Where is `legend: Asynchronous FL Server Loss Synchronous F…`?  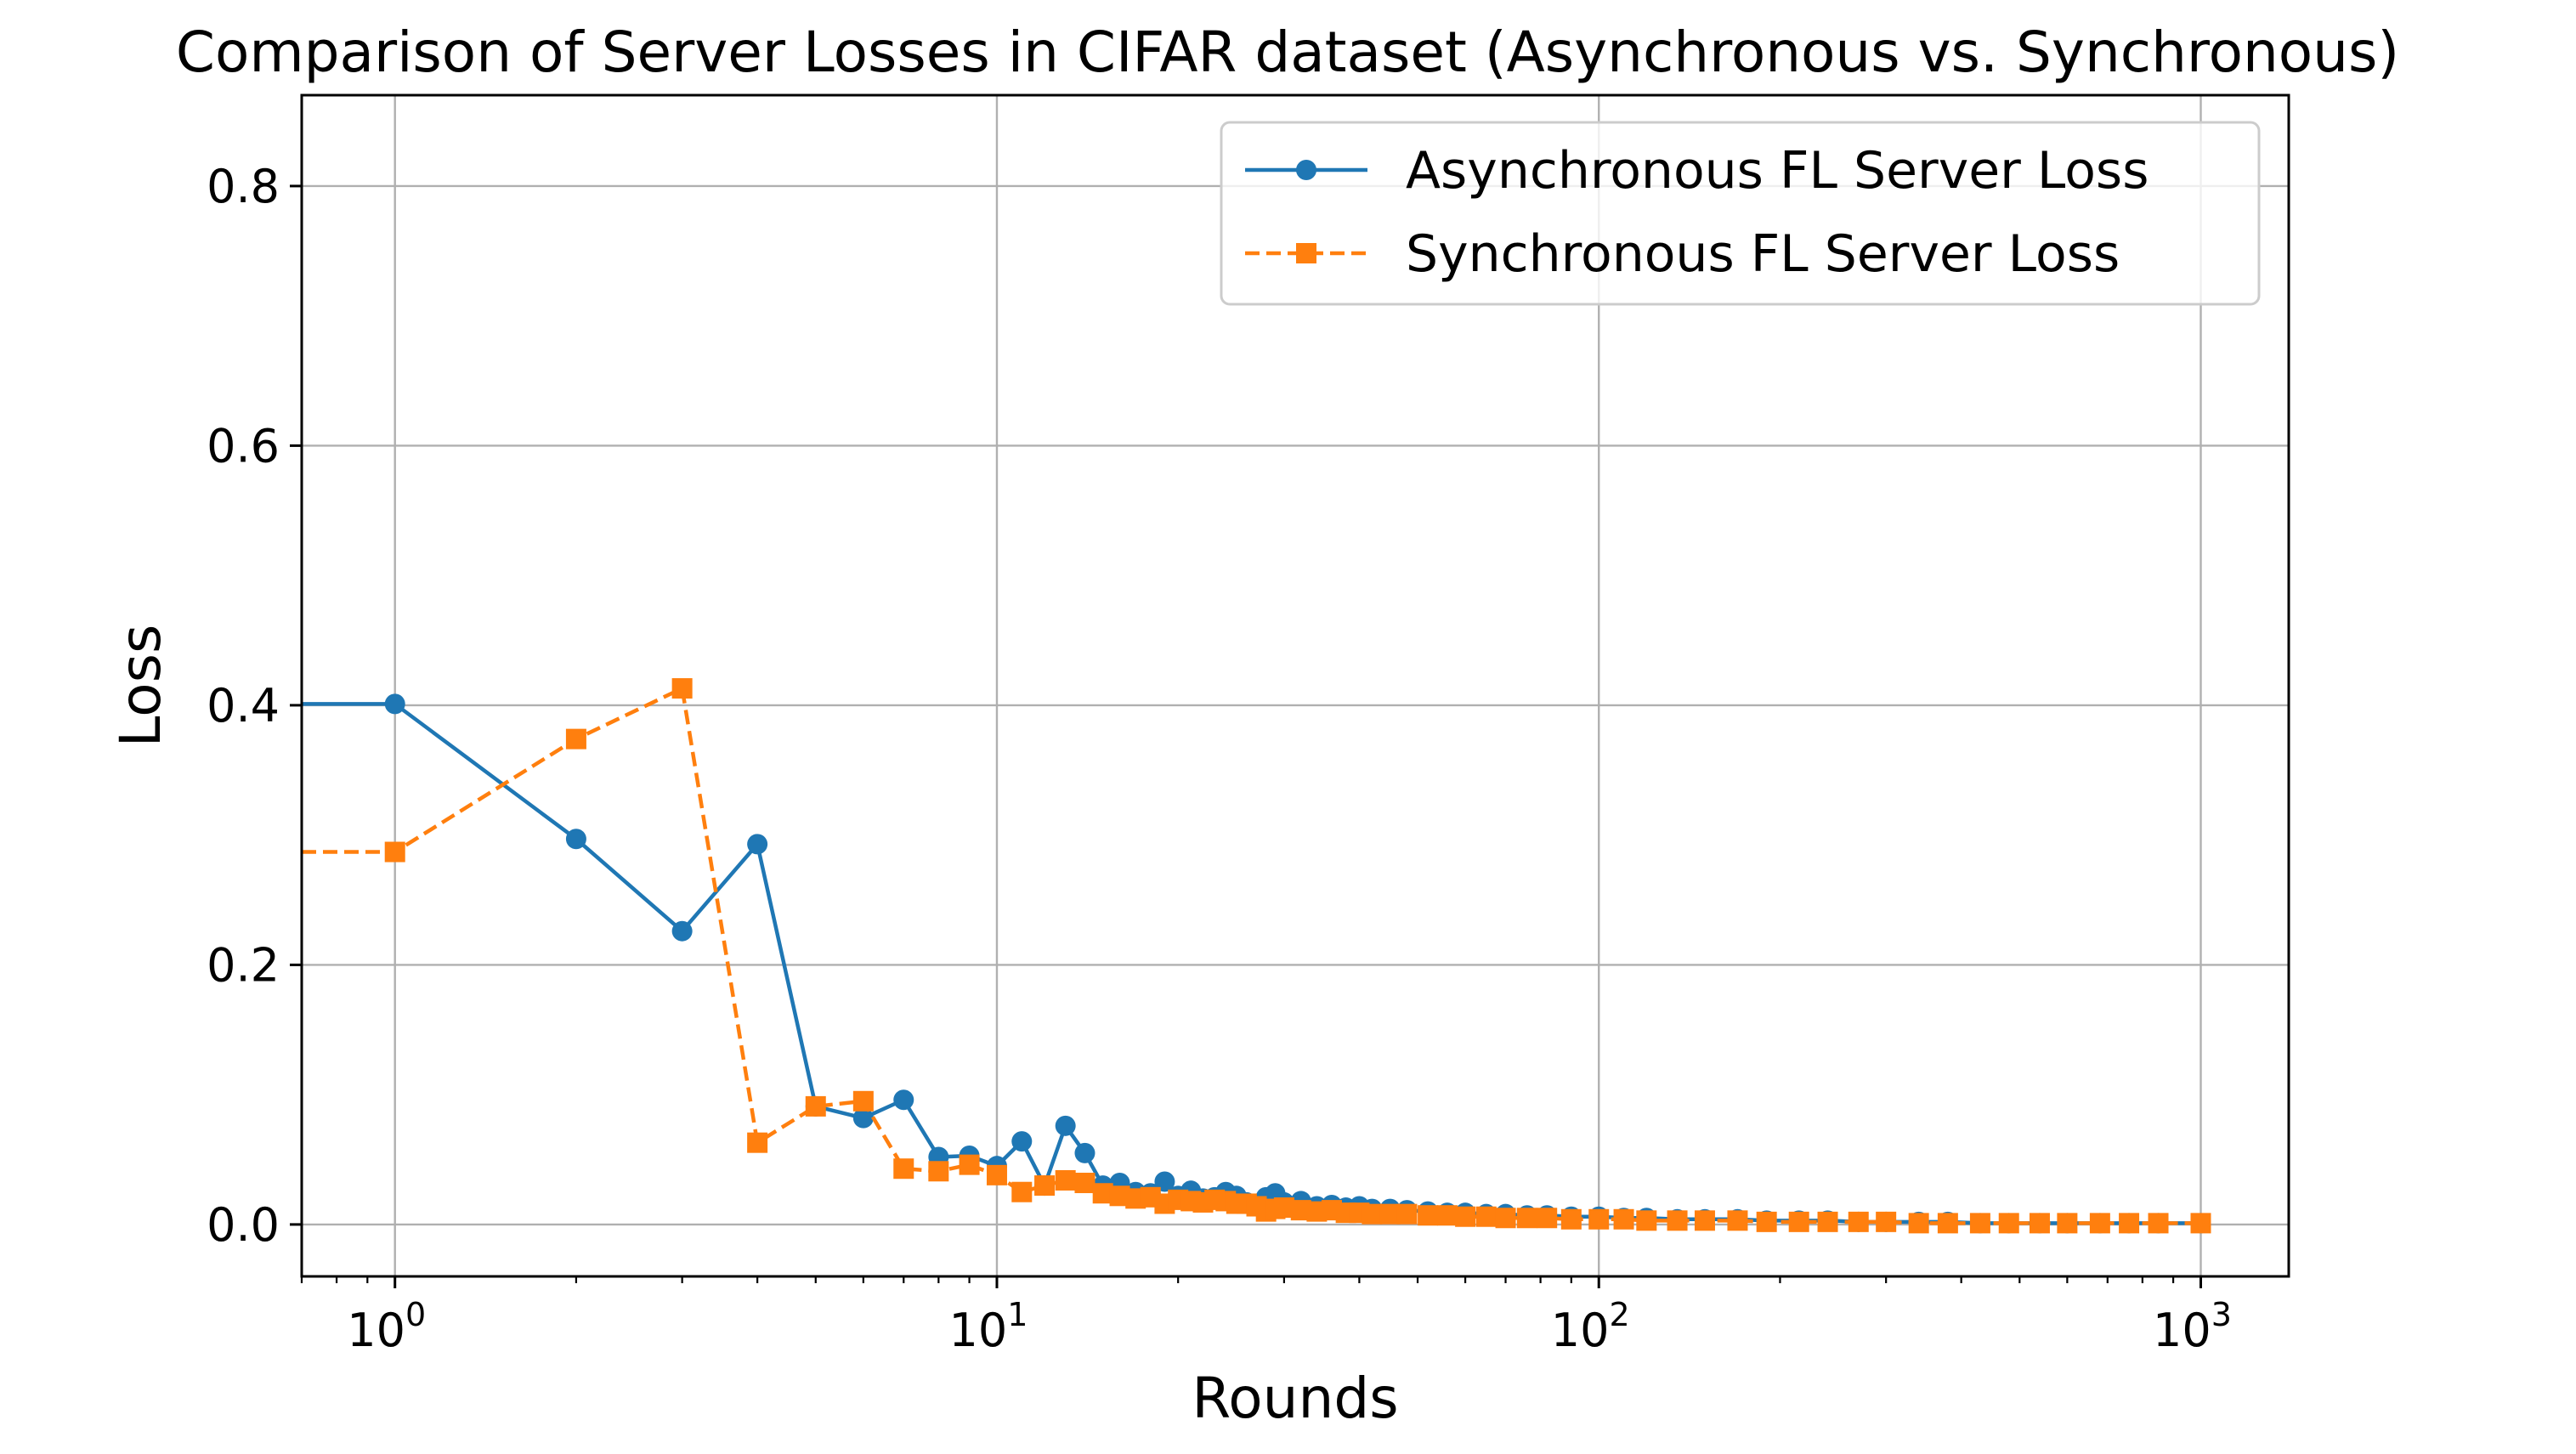
legend: Asynchronous FL Server Loss Synchronous F… is located at coordinates (1740, 213).